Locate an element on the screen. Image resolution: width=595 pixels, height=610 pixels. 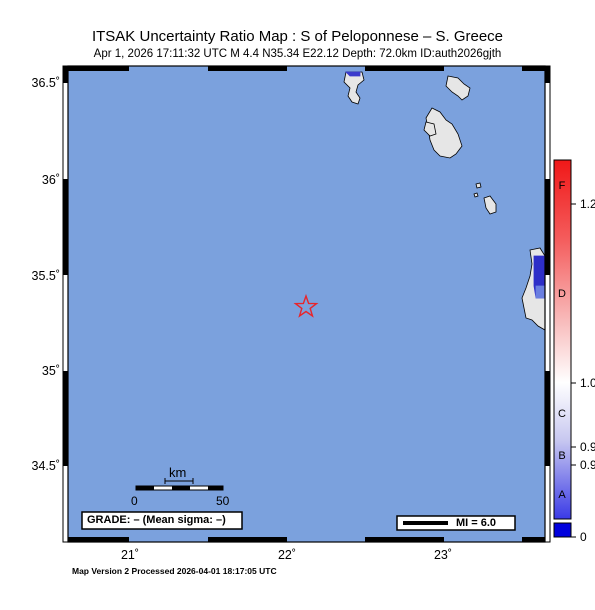
grade-text: GRADE: – (Mean sigma: –) is located at coordinates (156, 520).